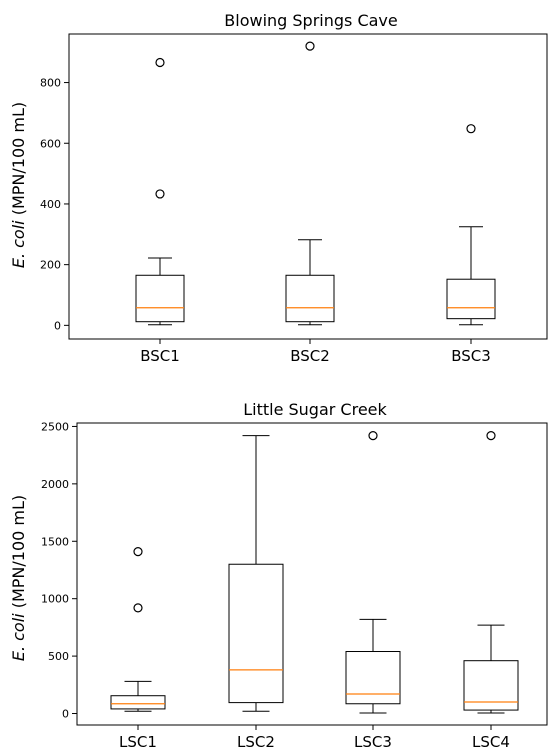 The width and height of the screenshot is (548, 754). I want to click on y-tick-label: 2000, so click(55, 484).